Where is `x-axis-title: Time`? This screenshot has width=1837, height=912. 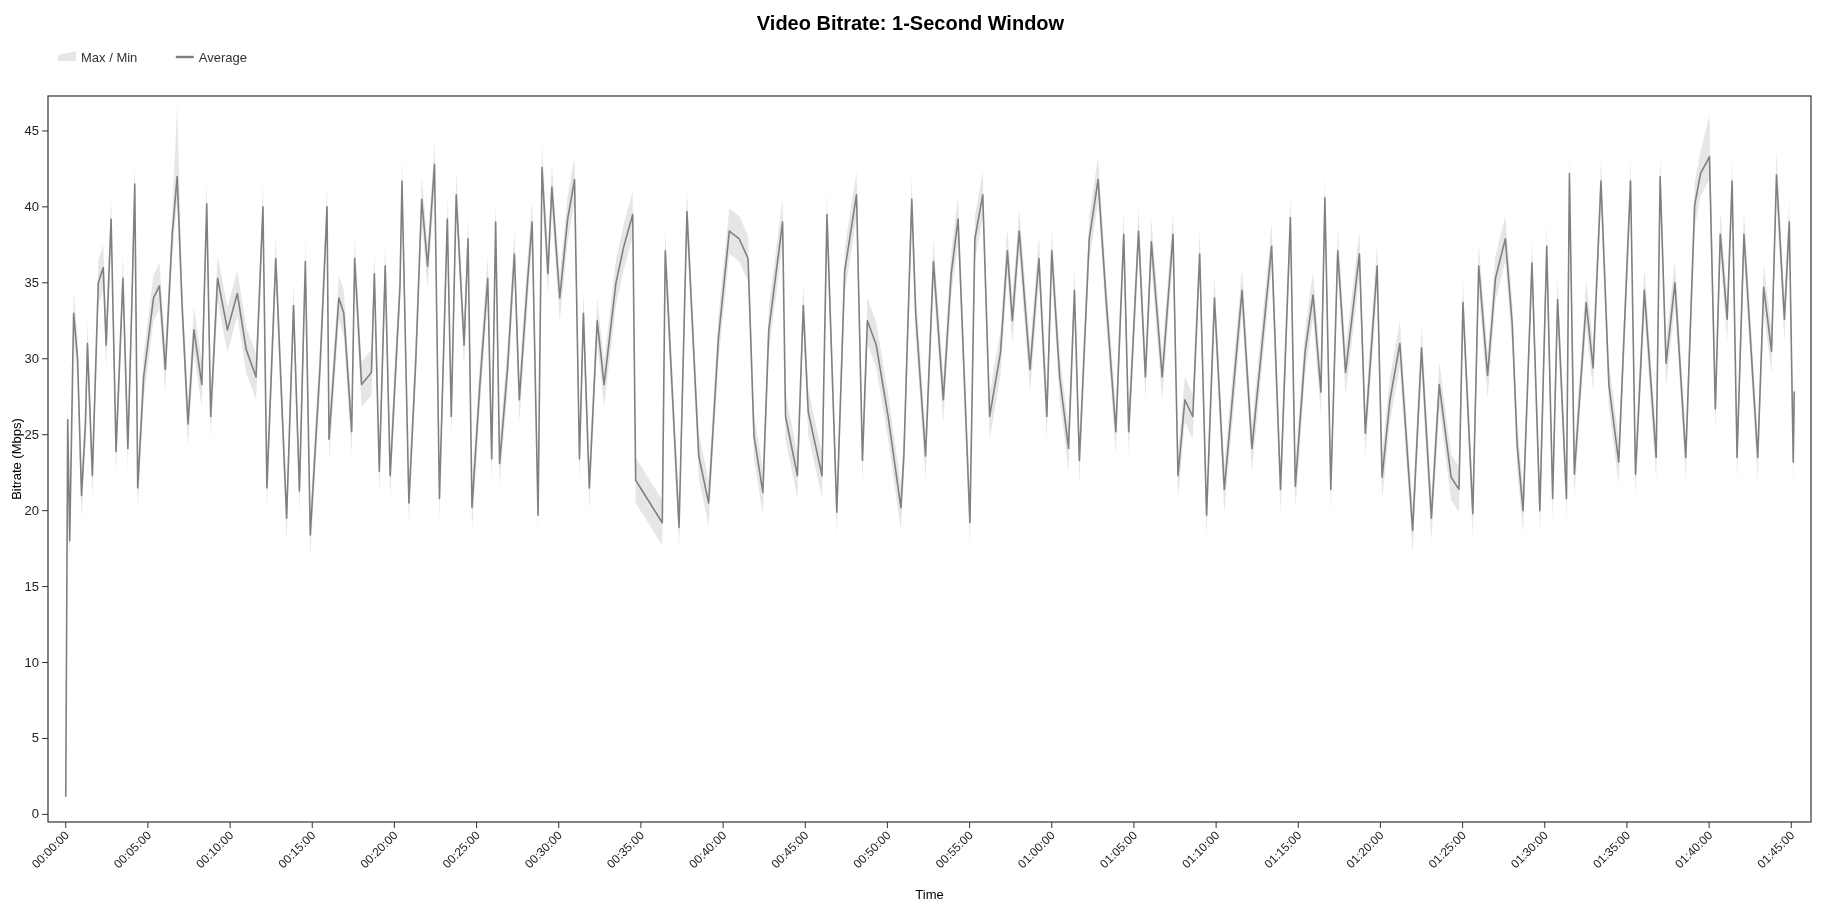 x-axis-title: Time is located at coordinates (929, 894).